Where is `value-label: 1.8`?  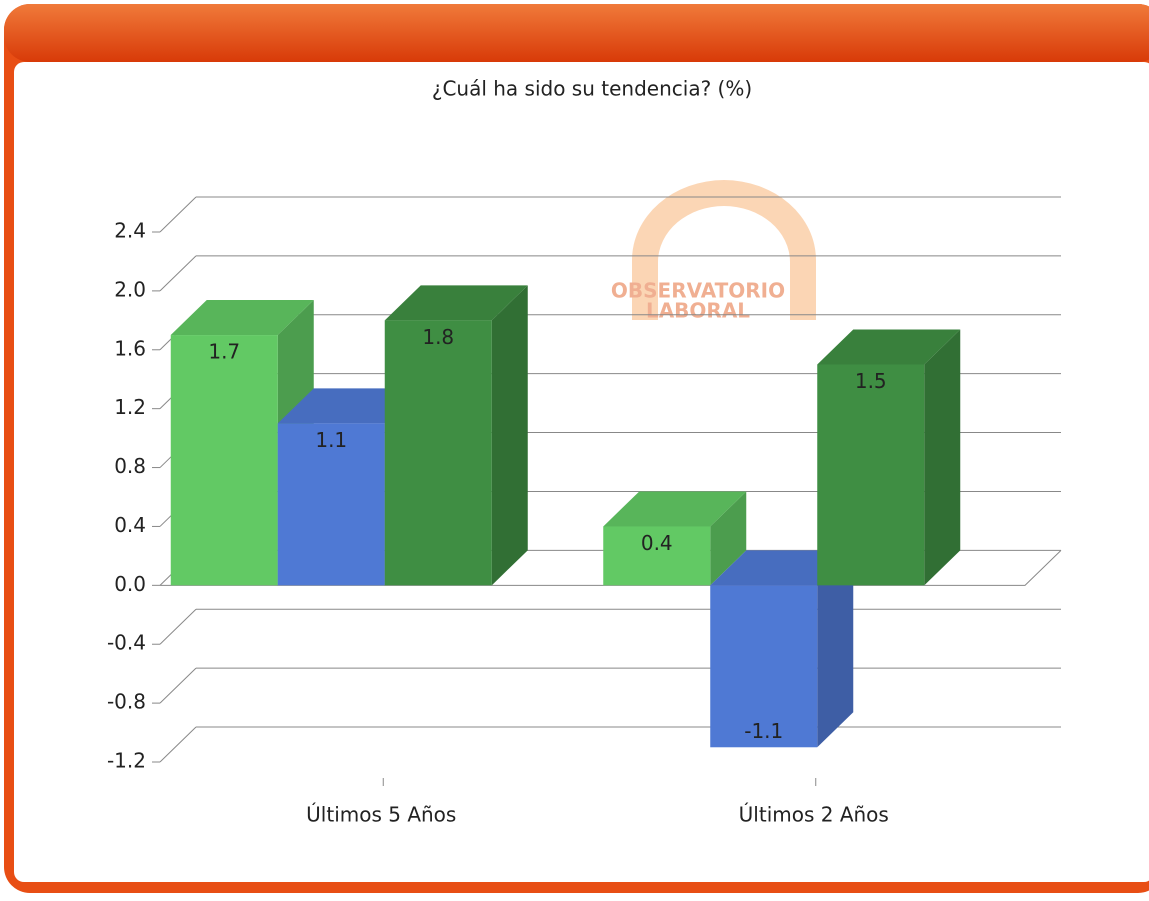 value-label: 1.8 is located at coordinates (438, 337).